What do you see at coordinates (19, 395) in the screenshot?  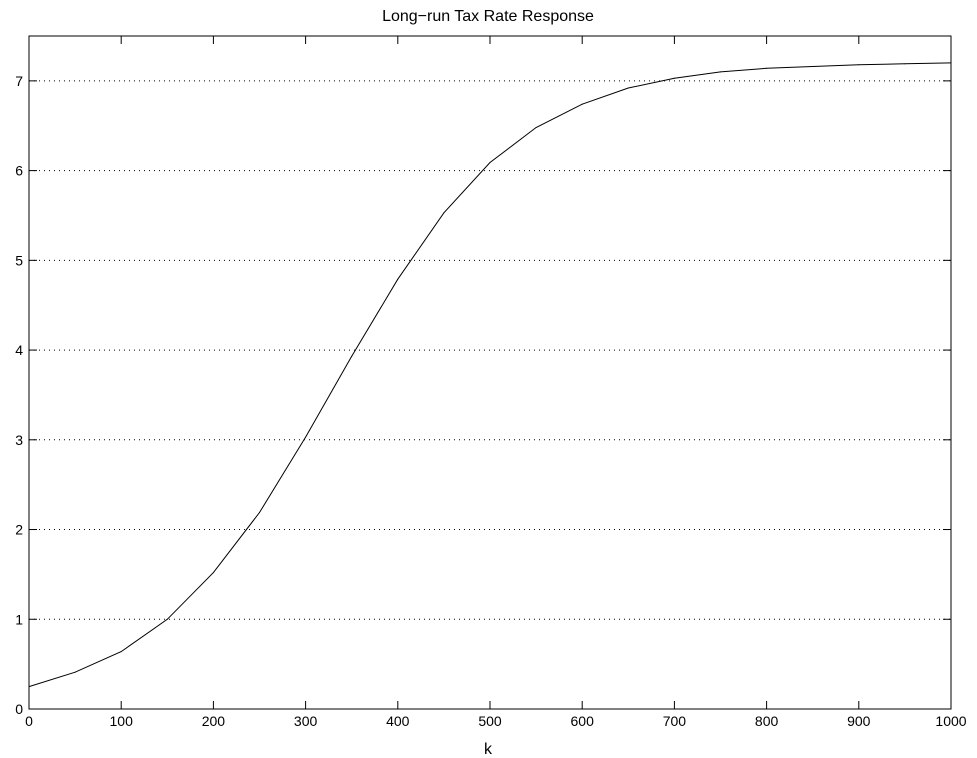 I see `y-tick-labels: 0 1 2 3 4 5 6 7` at bounding box center [19, 395].